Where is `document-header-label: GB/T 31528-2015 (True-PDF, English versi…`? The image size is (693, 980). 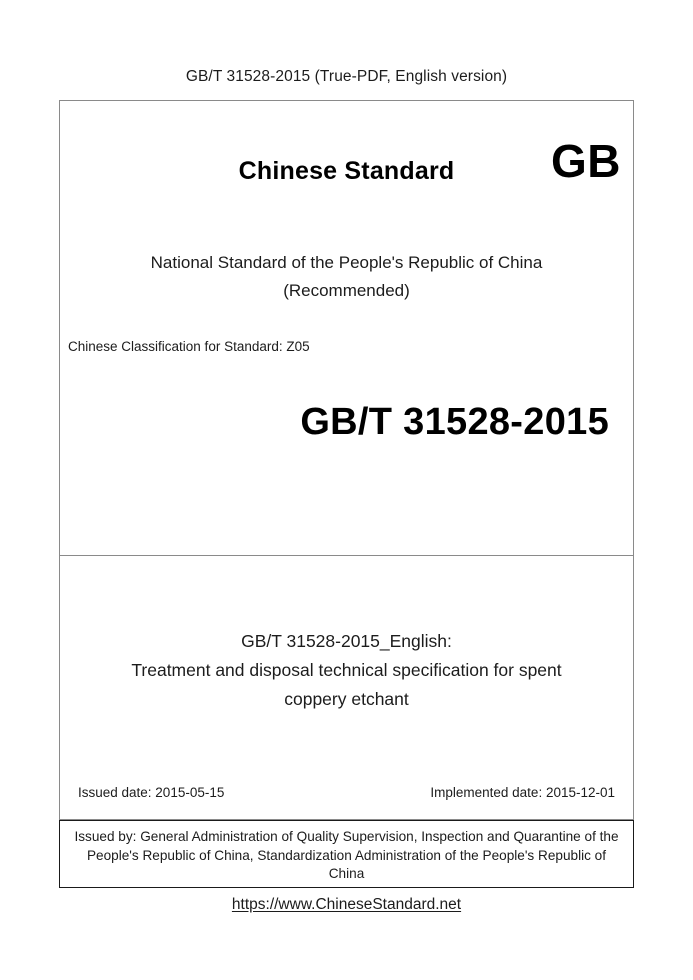
document-header-label: GB/T 31528-2015 (True-PDF, English versi… is located at coordinates (346, 76).